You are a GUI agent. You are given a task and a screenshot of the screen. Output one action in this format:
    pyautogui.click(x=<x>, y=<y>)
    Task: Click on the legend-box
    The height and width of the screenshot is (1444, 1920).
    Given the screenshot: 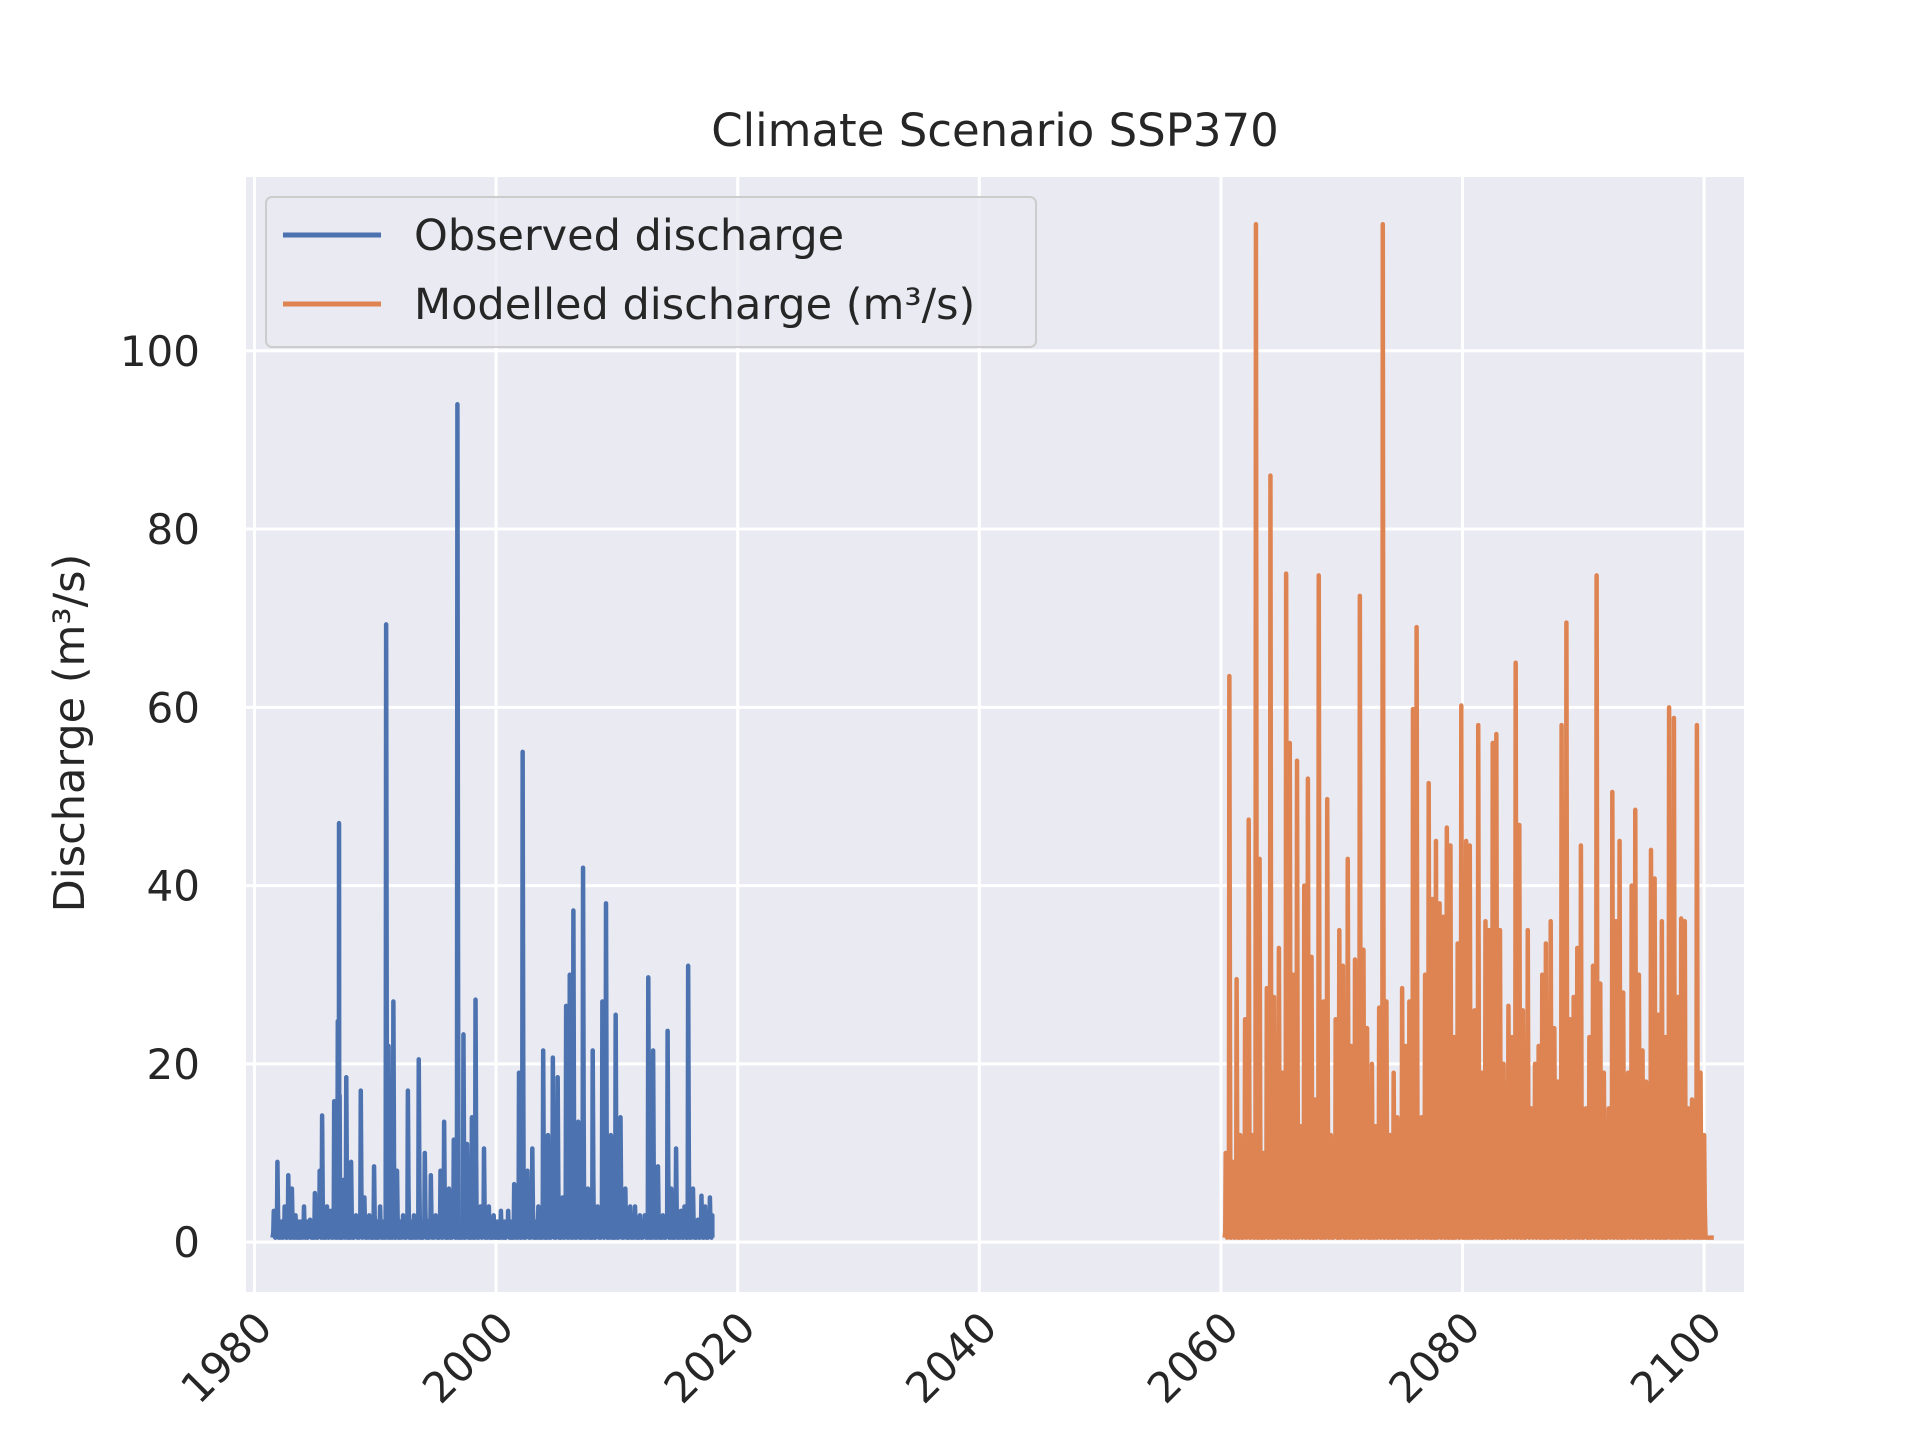 What is the action you would take?
    pyautogui.click(x=651, y=272)
    